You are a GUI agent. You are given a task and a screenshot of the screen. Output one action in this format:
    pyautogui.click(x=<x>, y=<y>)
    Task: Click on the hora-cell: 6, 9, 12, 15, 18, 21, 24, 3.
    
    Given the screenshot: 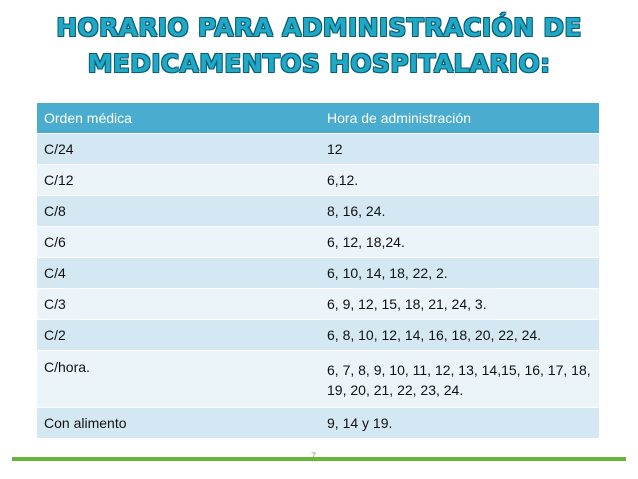 What is the action you would take?
    pyautogui.click(x=459, y=304)
    